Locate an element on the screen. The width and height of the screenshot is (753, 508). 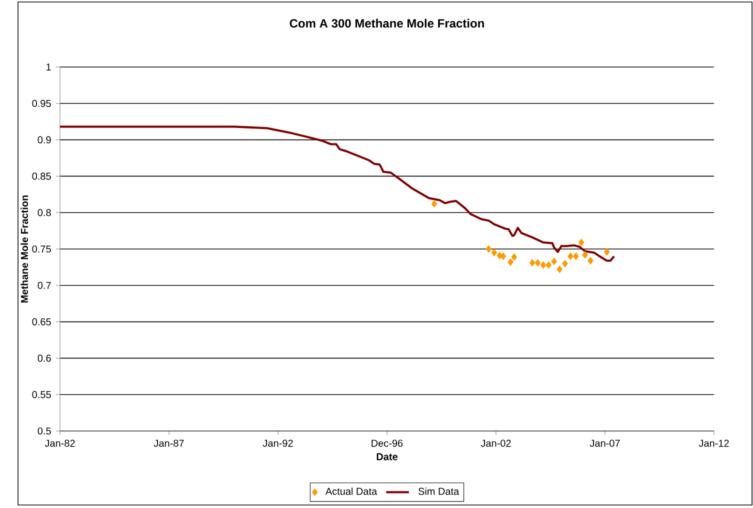
y-tick-label: 0.75 is located at coordinates (41, 249).